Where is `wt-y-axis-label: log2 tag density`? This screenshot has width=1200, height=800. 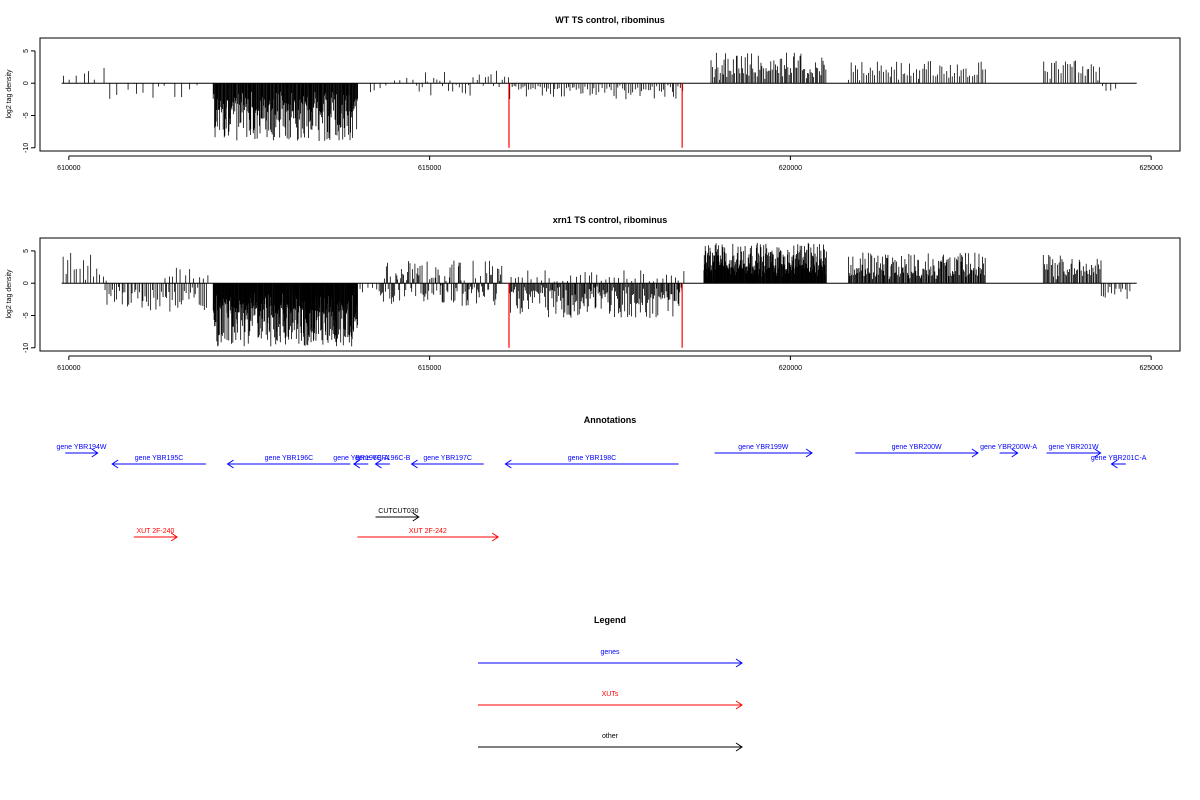 wt-y-axis-label: log2 tag density is located at coordinates (9, 94).